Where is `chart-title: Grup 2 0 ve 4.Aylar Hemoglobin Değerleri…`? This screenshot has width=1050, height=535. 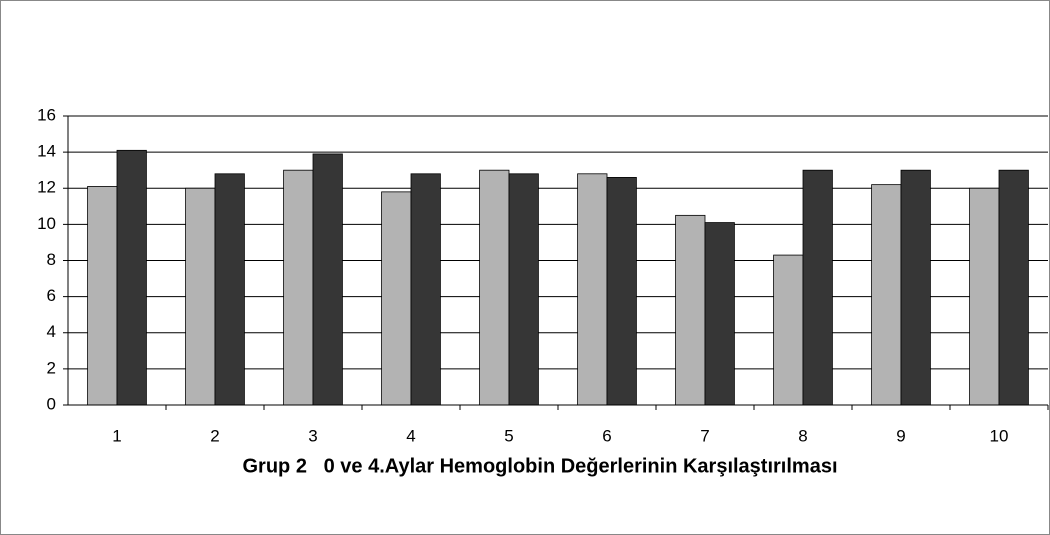
chart-title: Grup 2 0 ve 4.Aylar Hemoglobin Değerleri… is located at coordinates (539, 466).